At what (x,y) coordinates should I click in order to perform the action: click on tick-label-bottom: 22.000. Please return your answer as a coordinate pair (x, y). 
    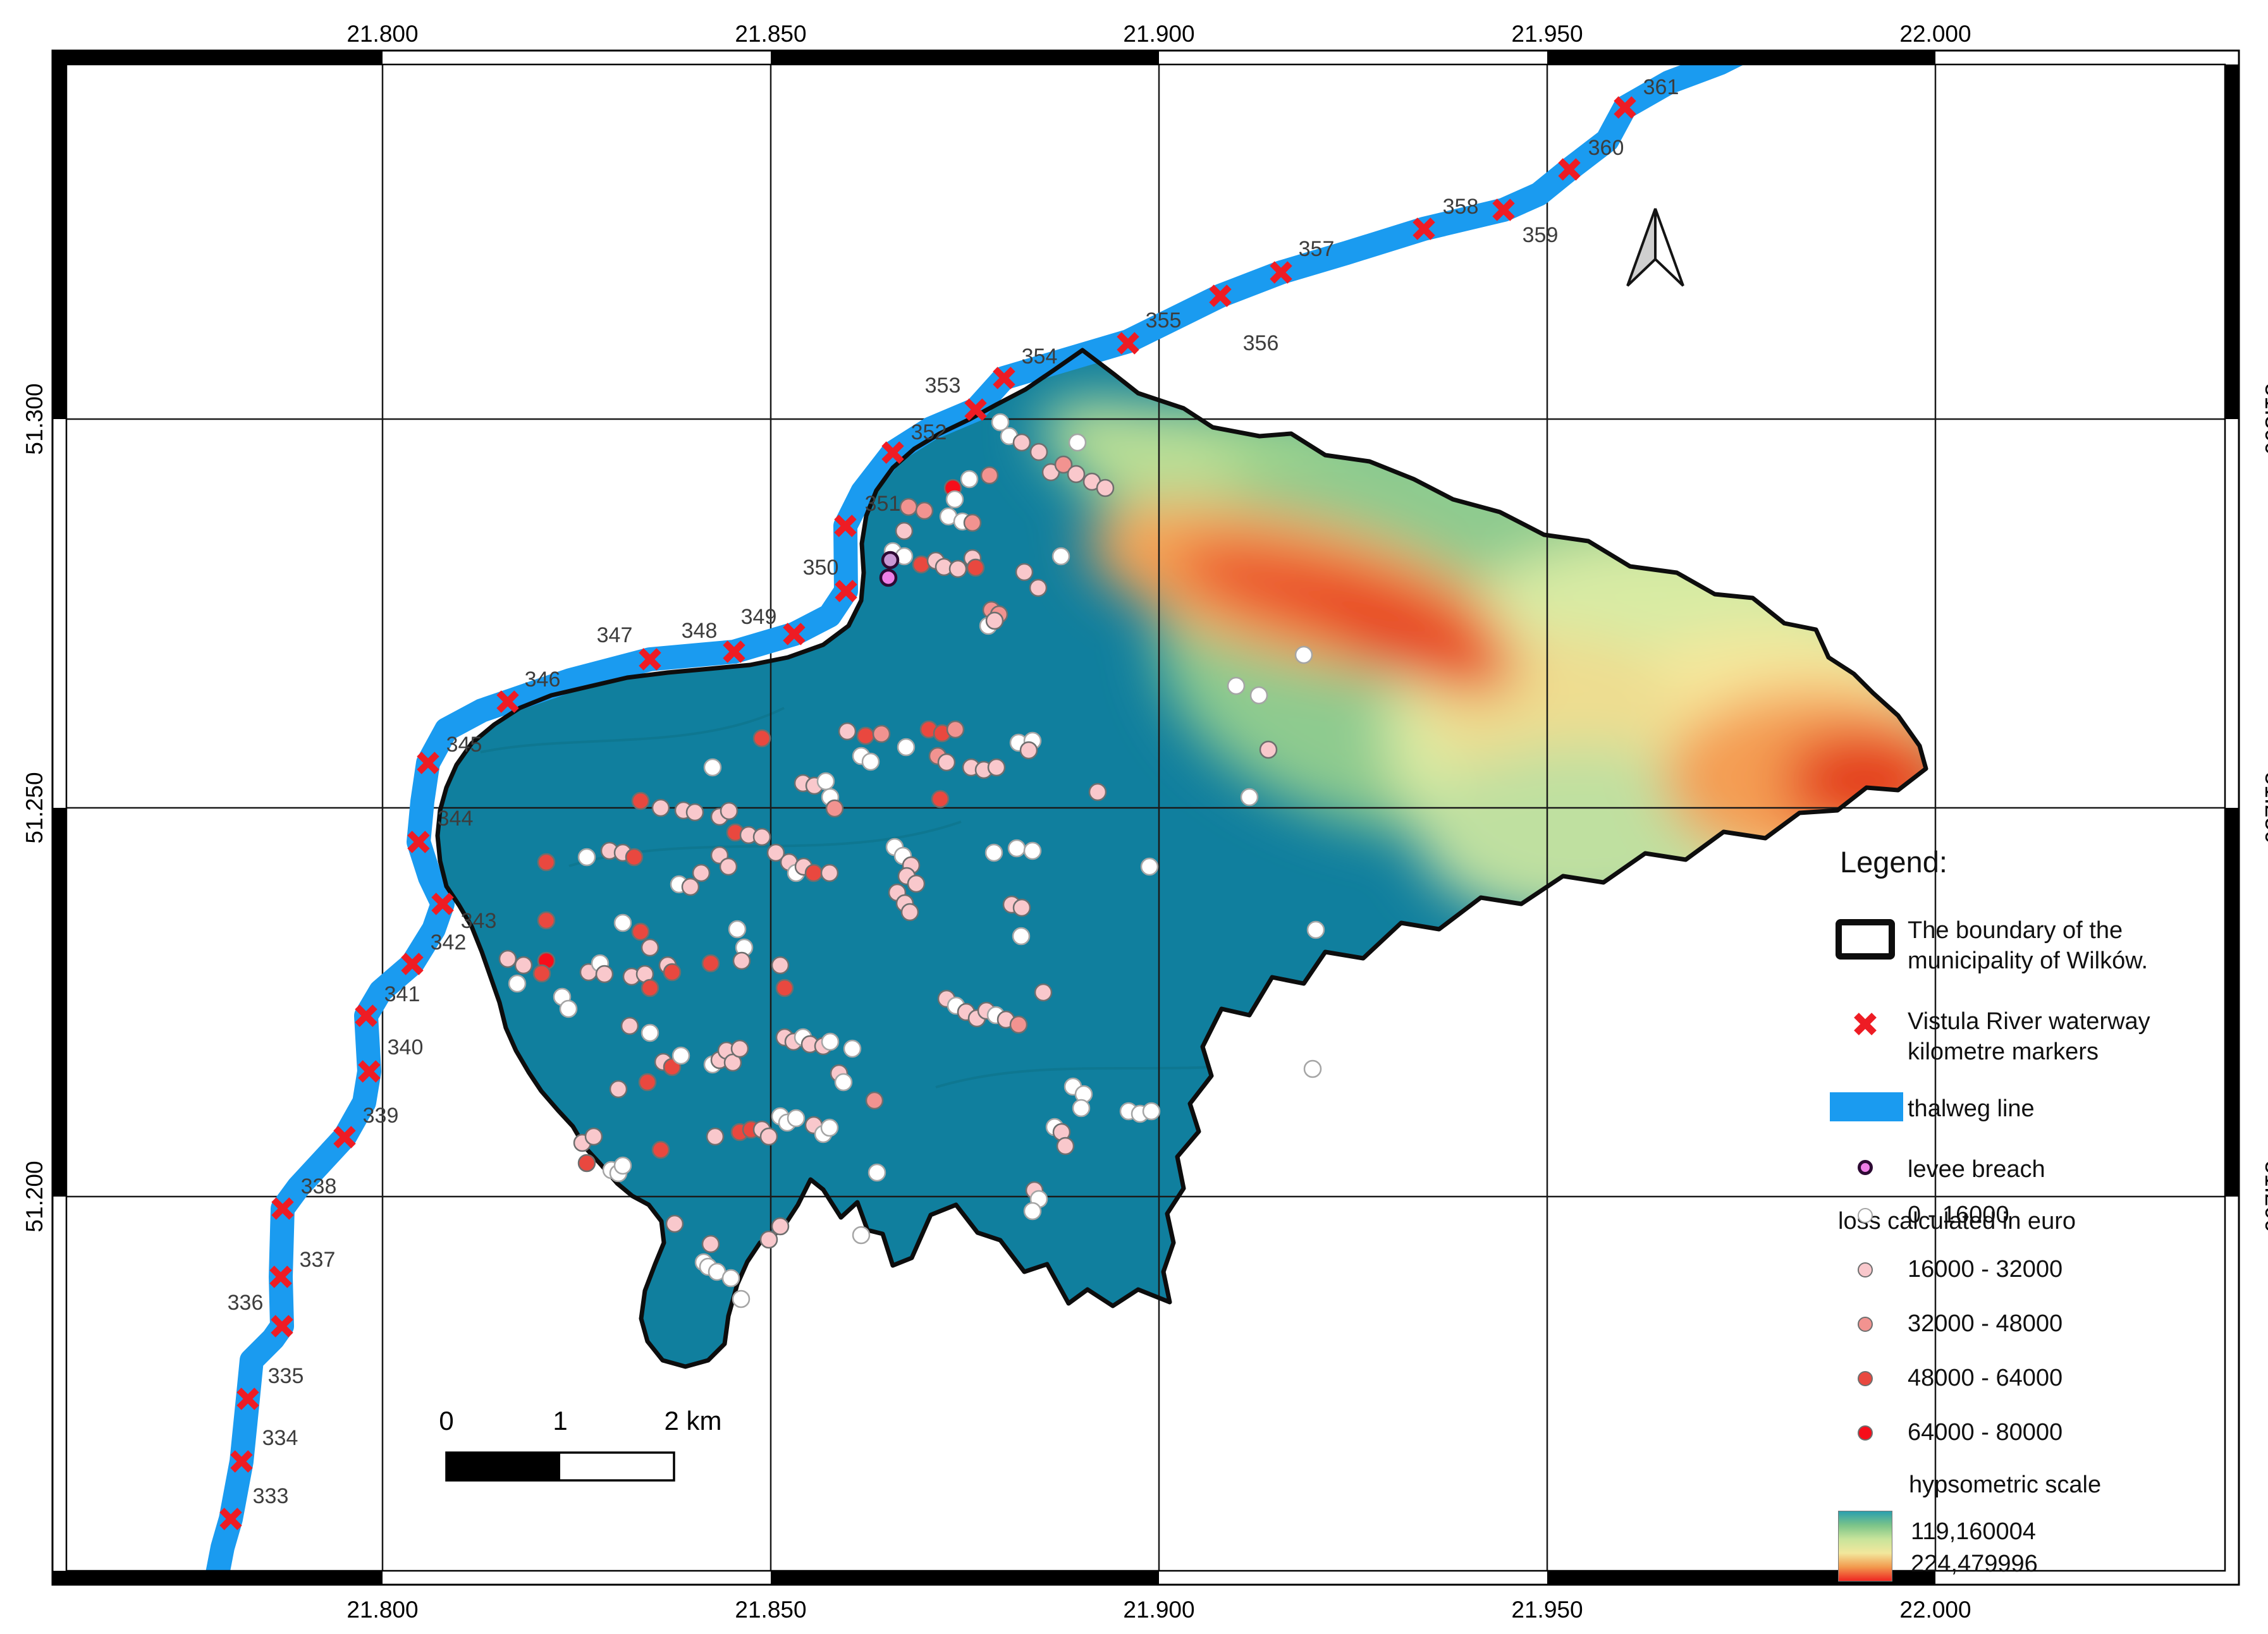
    Looking at the image, I should click on (1935, 1610).